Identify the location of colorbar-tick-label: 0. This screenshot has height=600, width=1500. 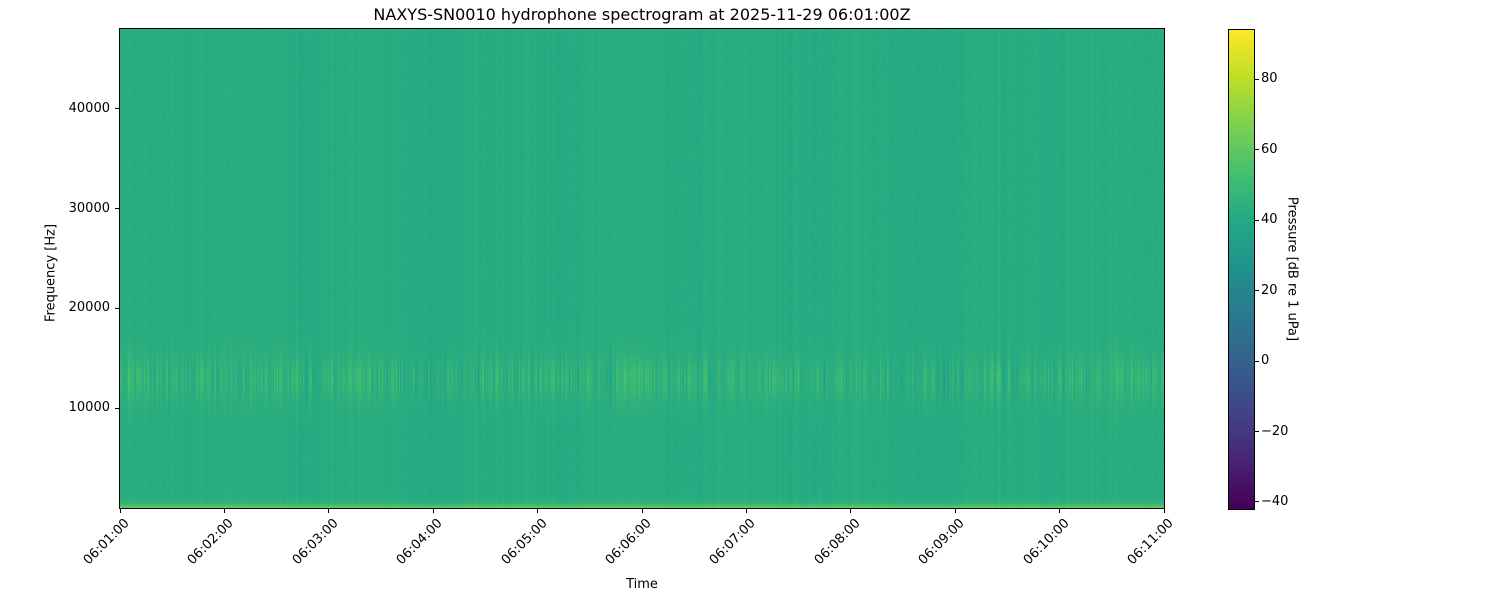
(1265, 361).